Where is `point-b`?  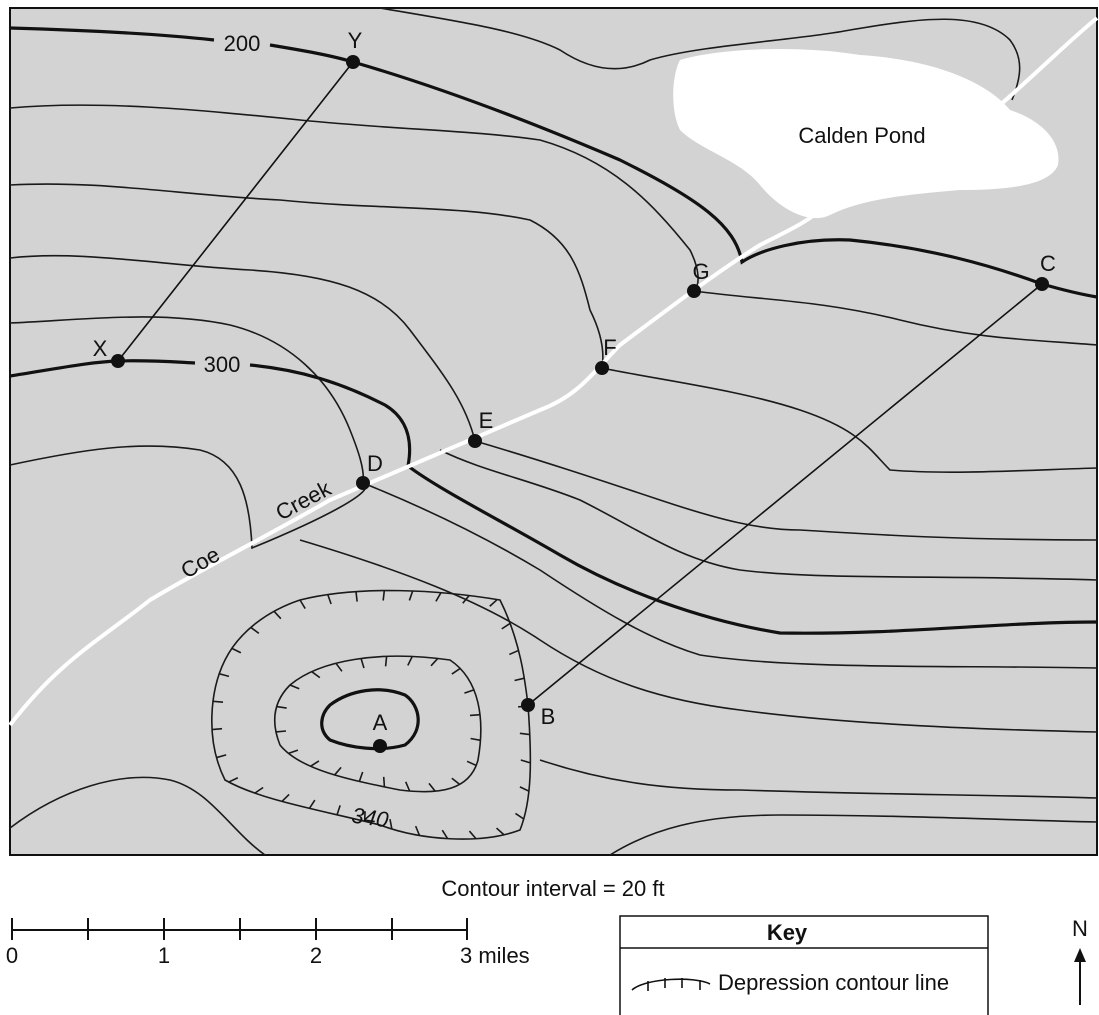 point-b is located at coordinates (528, 705).